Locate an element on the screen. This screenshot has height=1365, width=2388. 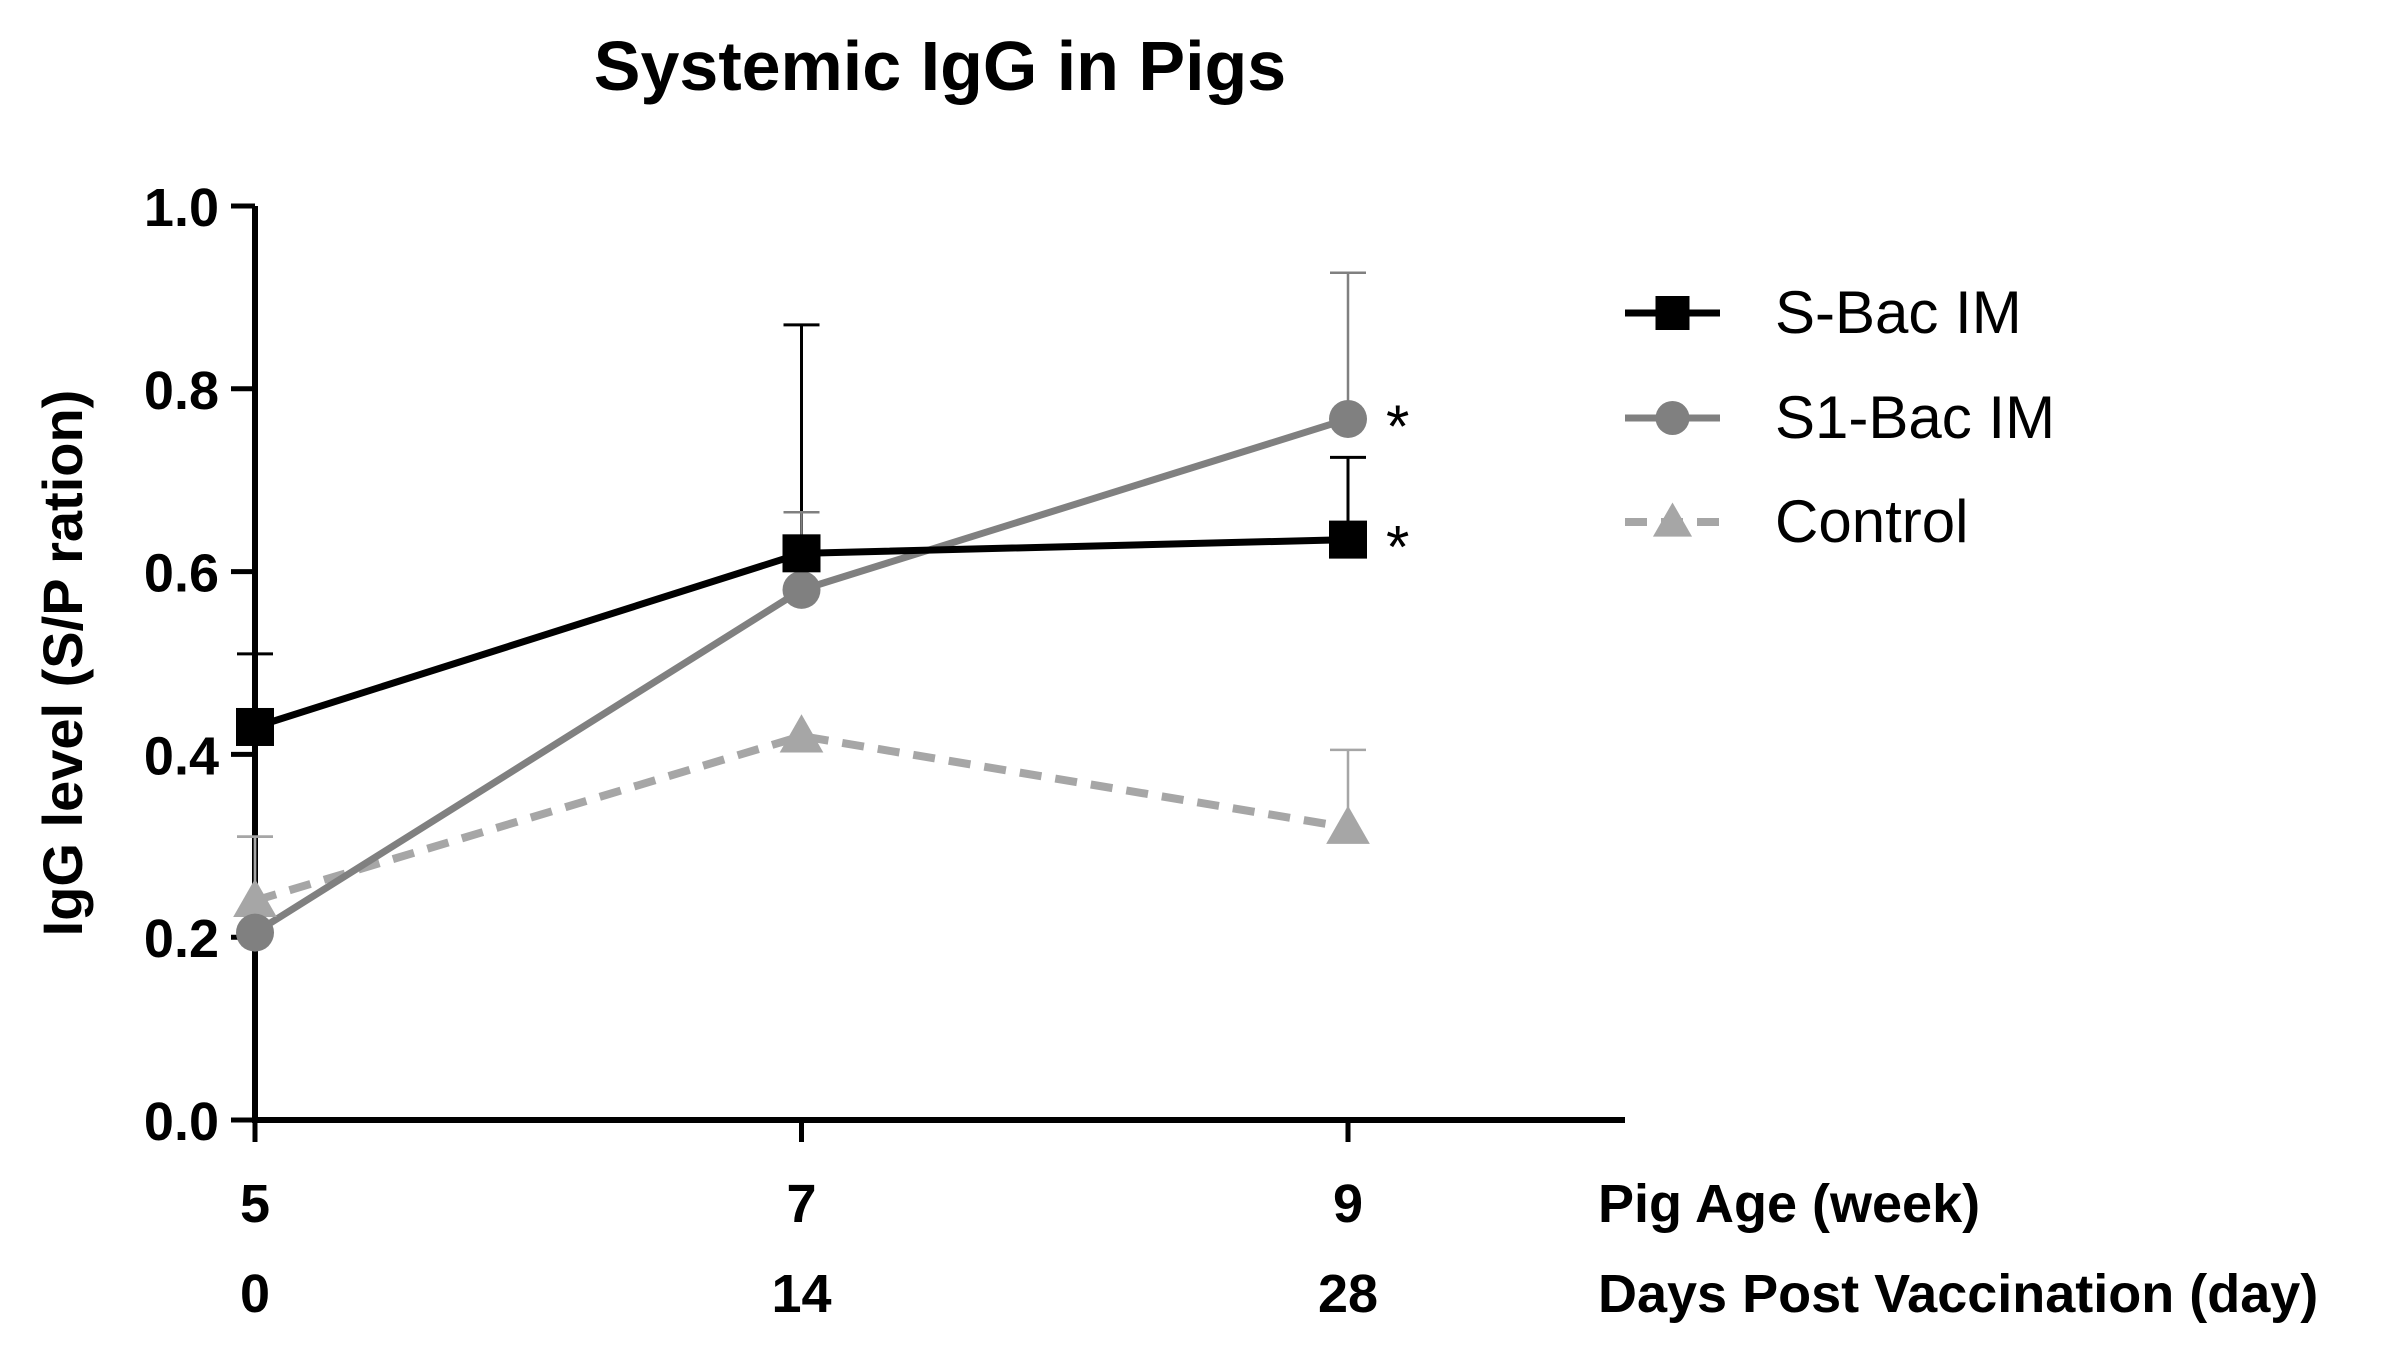
x-tick-label: 7 is located at coordinates (801, 1204).